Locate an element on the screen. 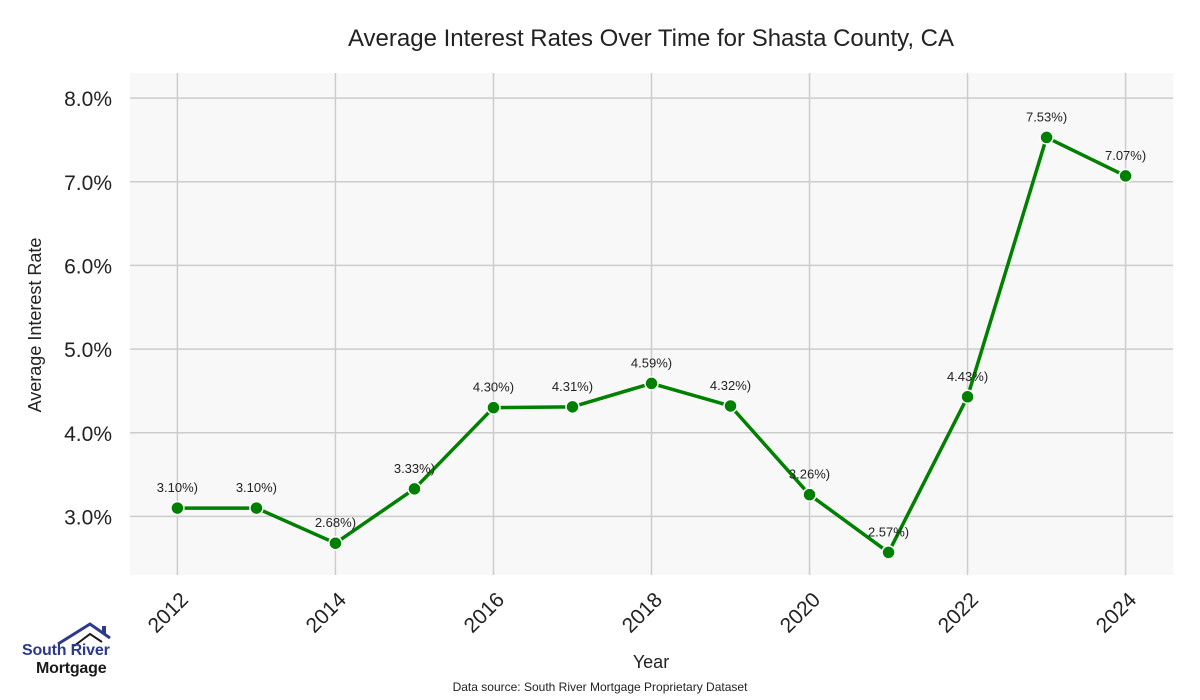  y-tick-label: 6.0% is located at coordinates (88, 266).